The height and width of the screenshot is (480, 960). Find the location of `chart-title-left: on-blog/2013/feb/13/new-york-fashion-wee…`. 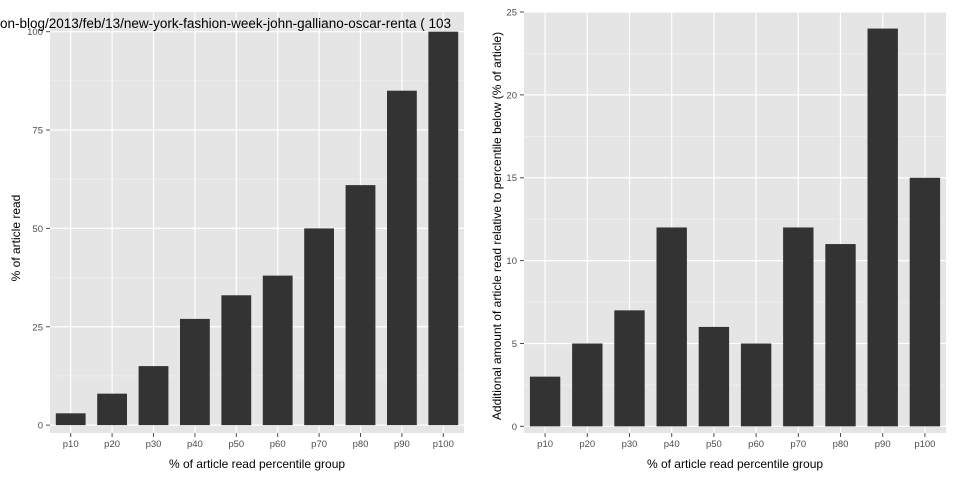

chart-title-left: on-blog/2013/feb/13/new-york-fashion-wee… is located at coordinates (225, 23).